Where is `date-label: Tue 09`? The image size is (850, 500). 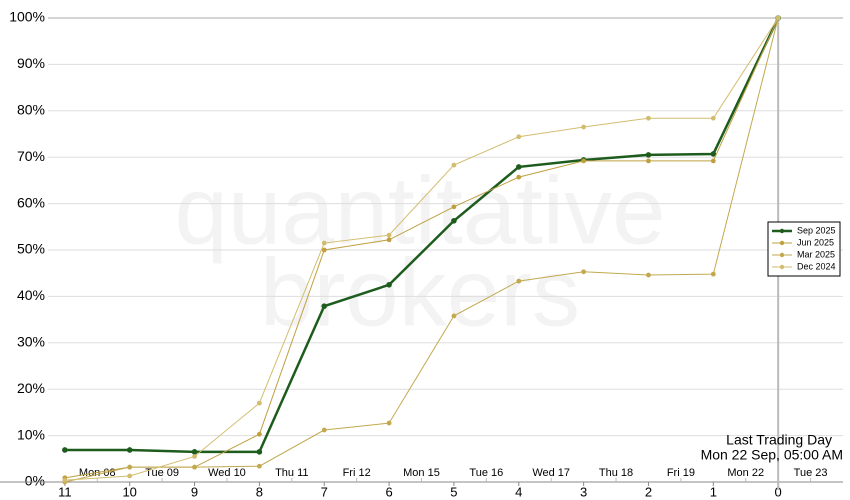 date-label: Tue 09 is located at coordinates (162, 473).